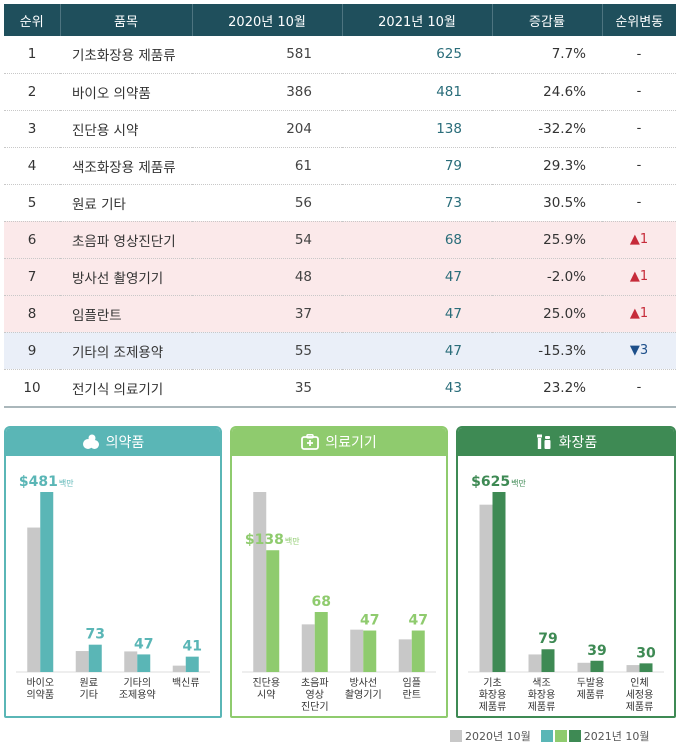 Image resolution: width=680 pixels, height=753 pixels. I want to click on cell-rank: 9, so click(32, 351).